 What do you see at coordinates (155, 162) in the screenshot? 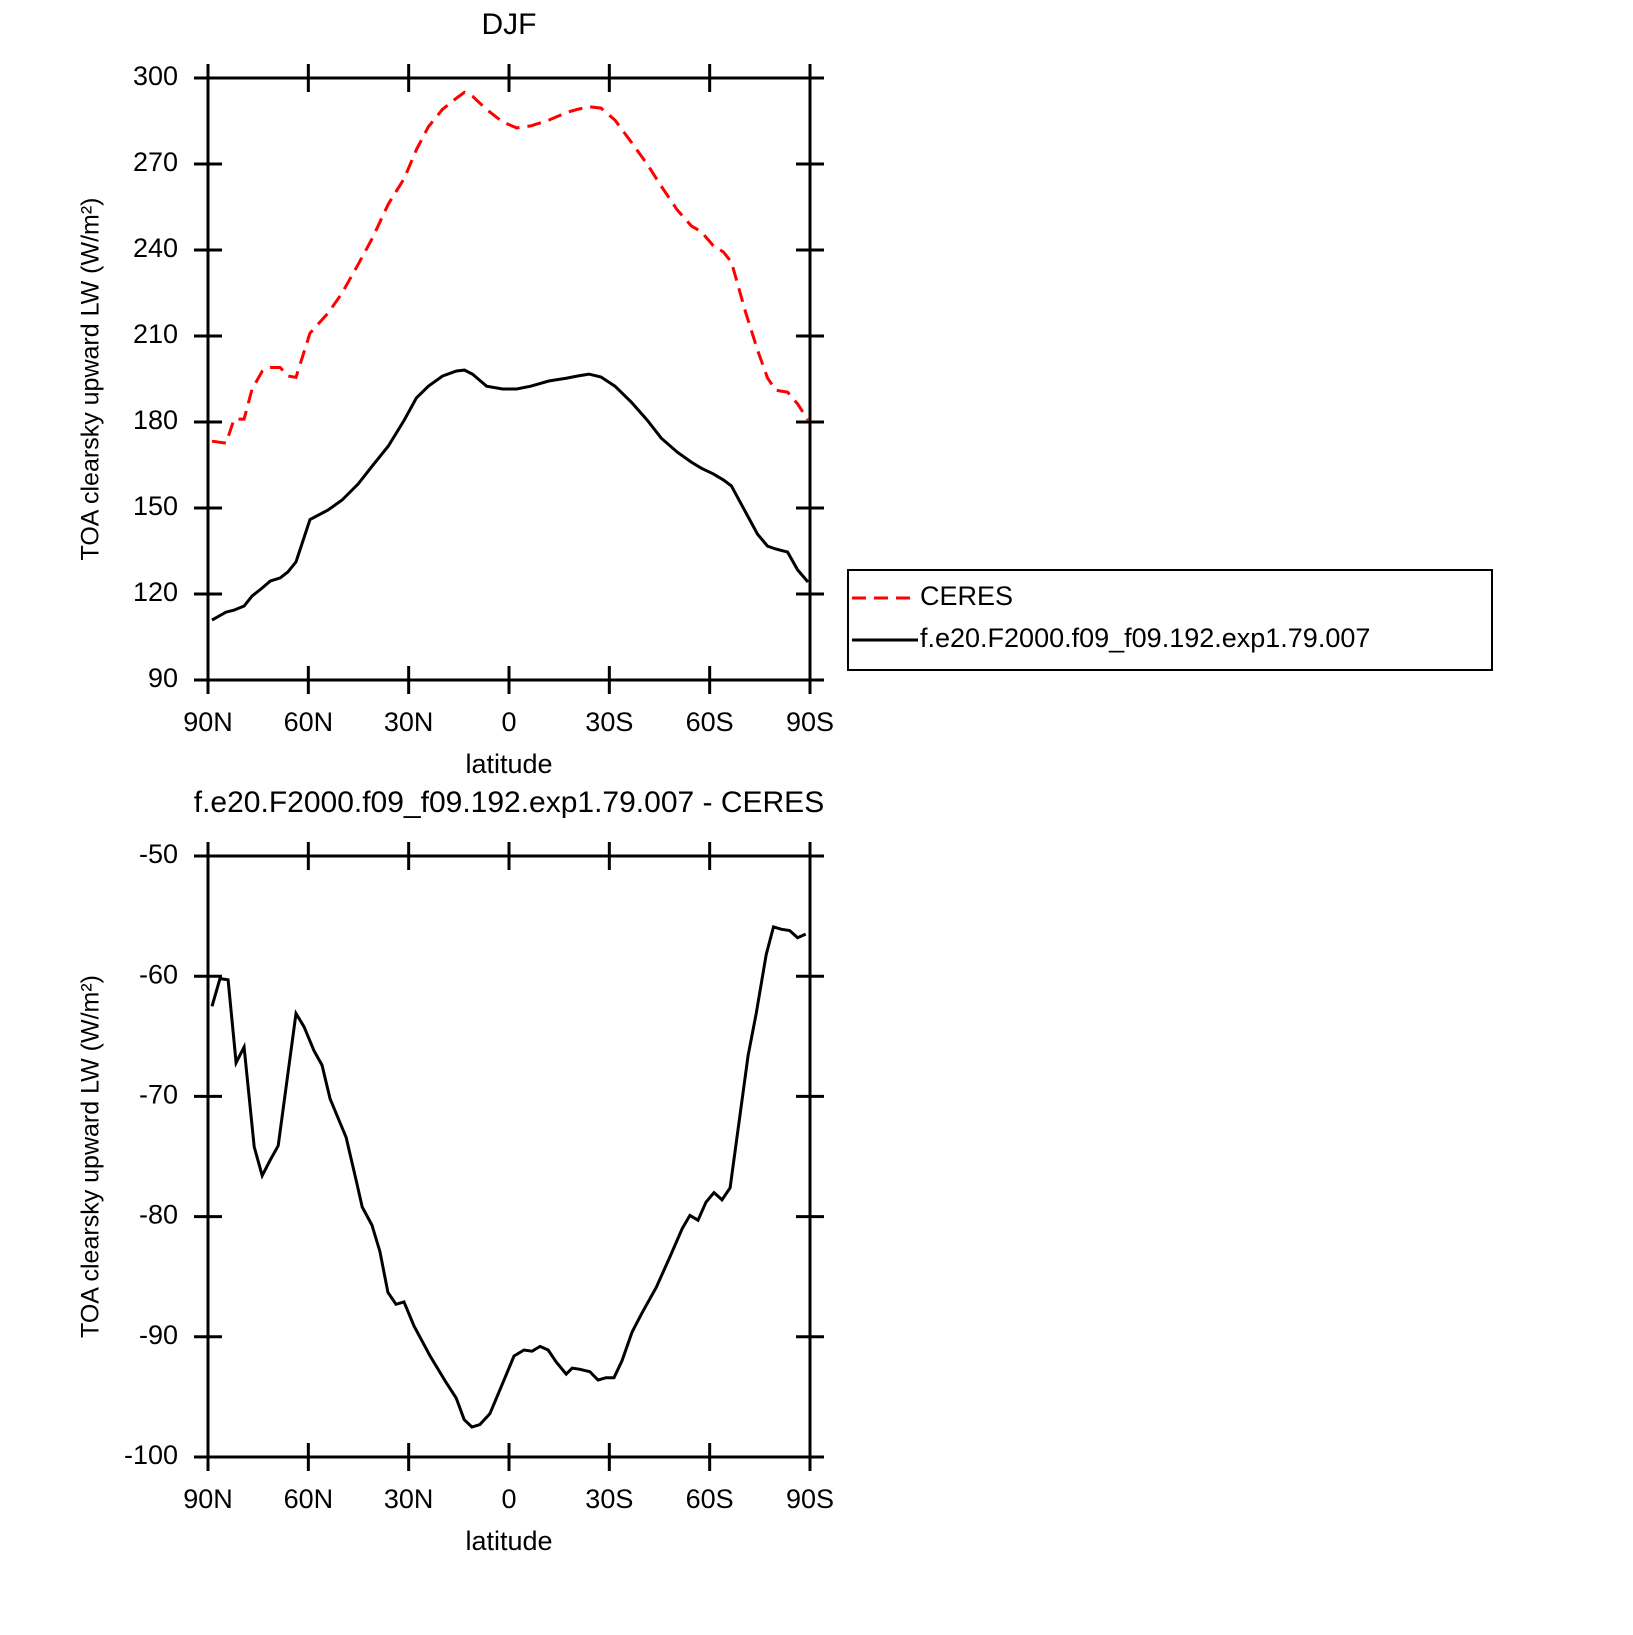
I see `y-tick-label: 270` at bounding box center [155, 162].